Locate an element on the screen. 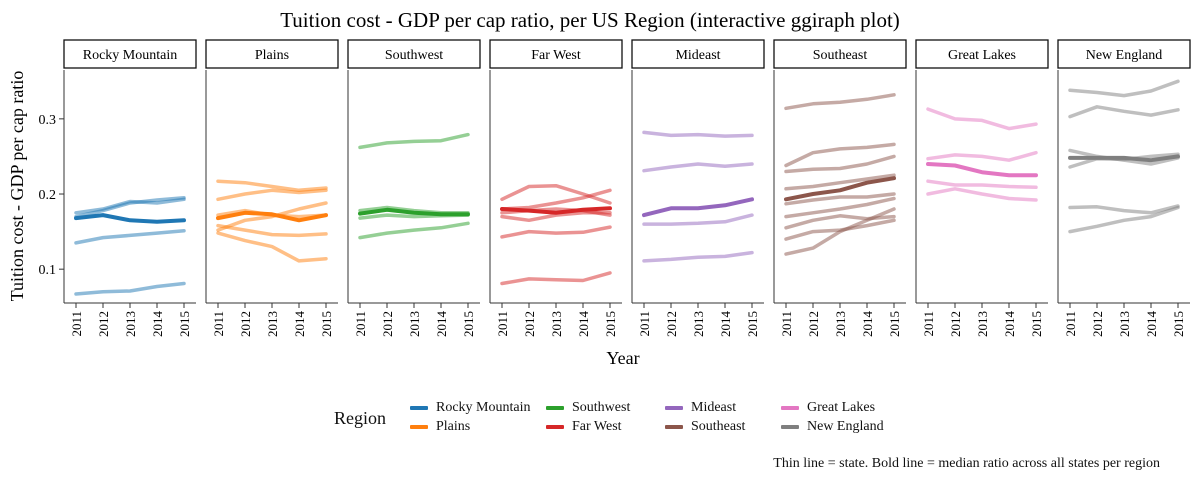  facet-panel: Rocky Mountain 2011 2012 2013 2014 2015 is located at coordinates (130, 188).